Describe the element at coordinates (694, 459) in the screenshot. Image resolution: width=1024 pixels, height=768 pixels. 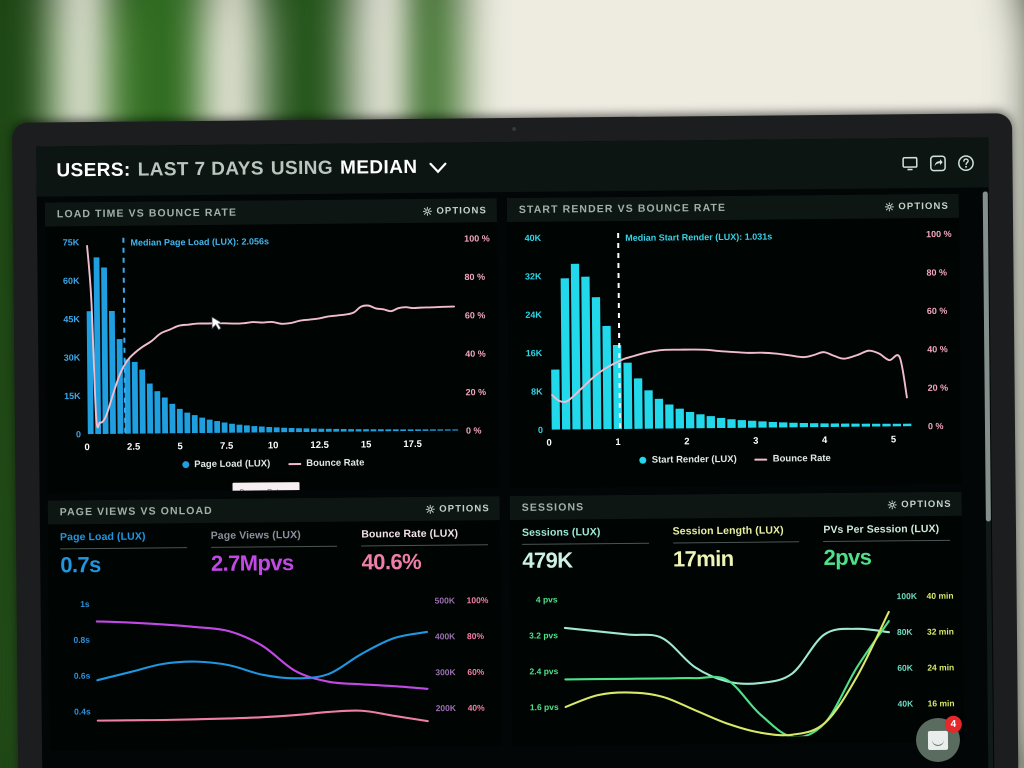
I see `legend-label: Start Render (LUX)` at that location.